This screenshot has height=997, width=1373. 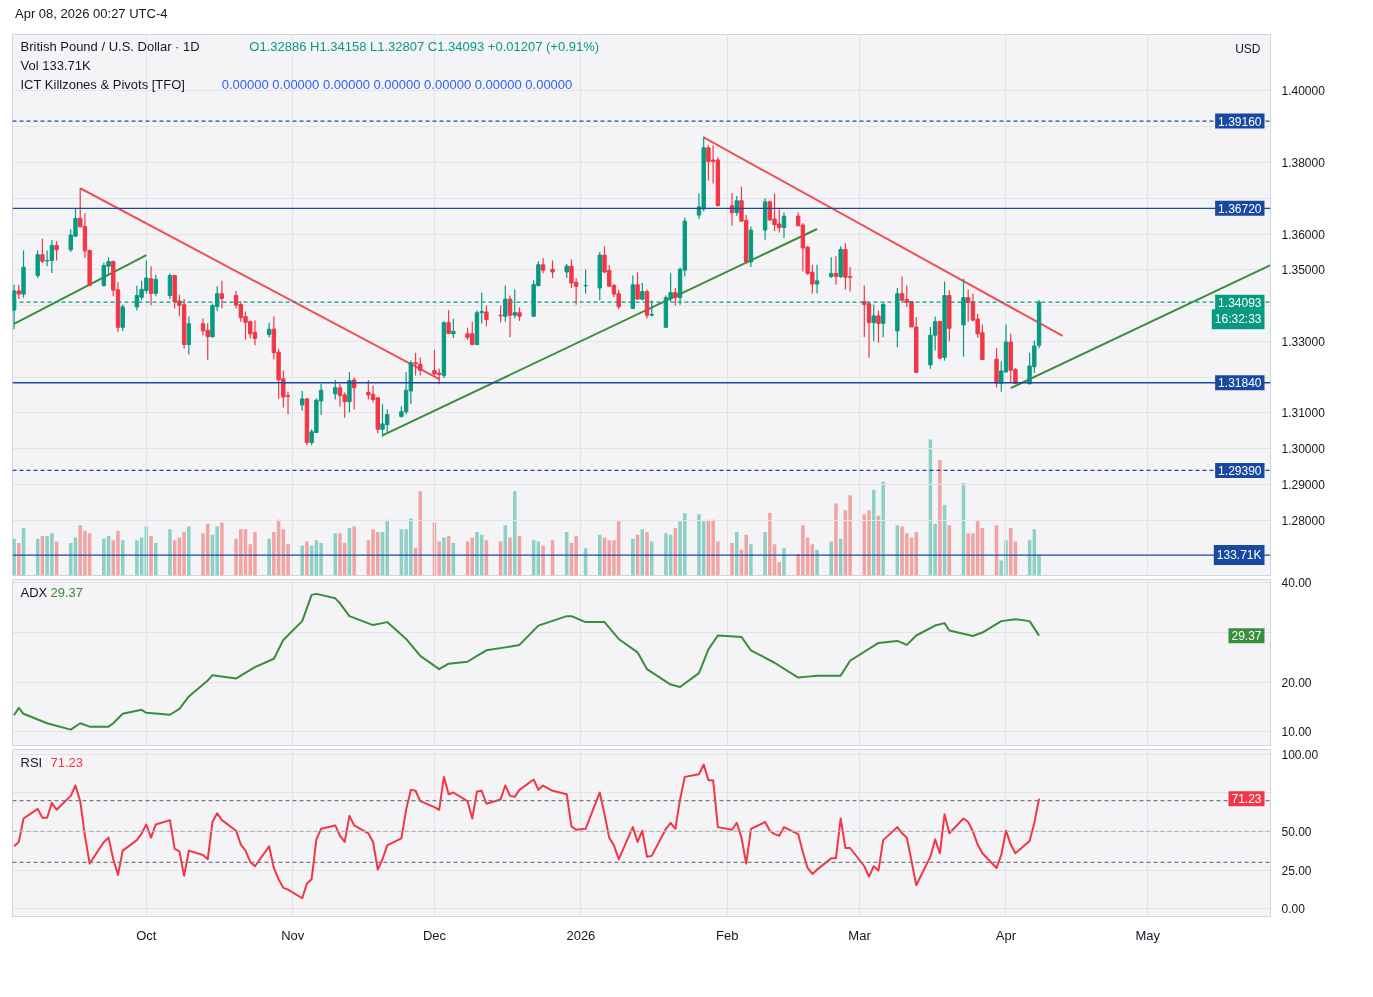 I want to click on x-tick-label: May, so click(x=1148, y=935).